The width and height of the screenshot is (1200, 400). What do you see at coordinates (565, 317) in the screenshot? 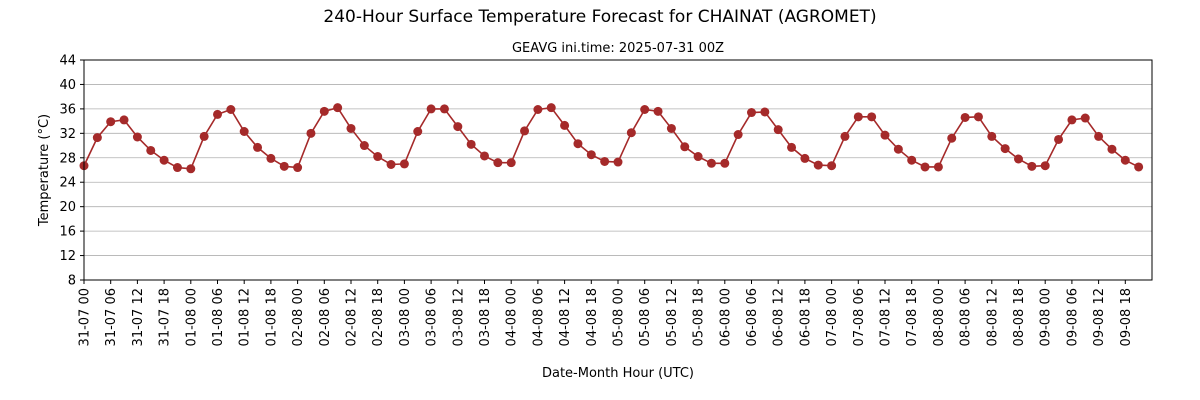
I see `x-tick-label: 04-08 12` at bounding box center [565, 317].